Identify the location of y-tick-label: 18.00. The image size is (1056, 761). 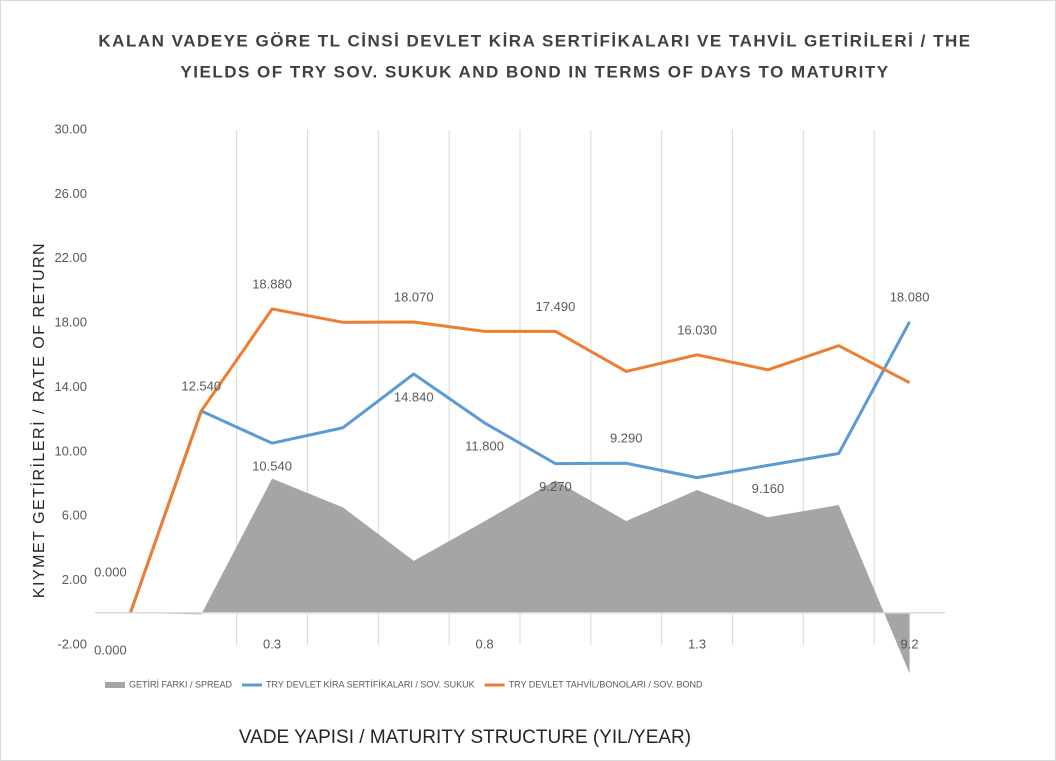
(70, 322).